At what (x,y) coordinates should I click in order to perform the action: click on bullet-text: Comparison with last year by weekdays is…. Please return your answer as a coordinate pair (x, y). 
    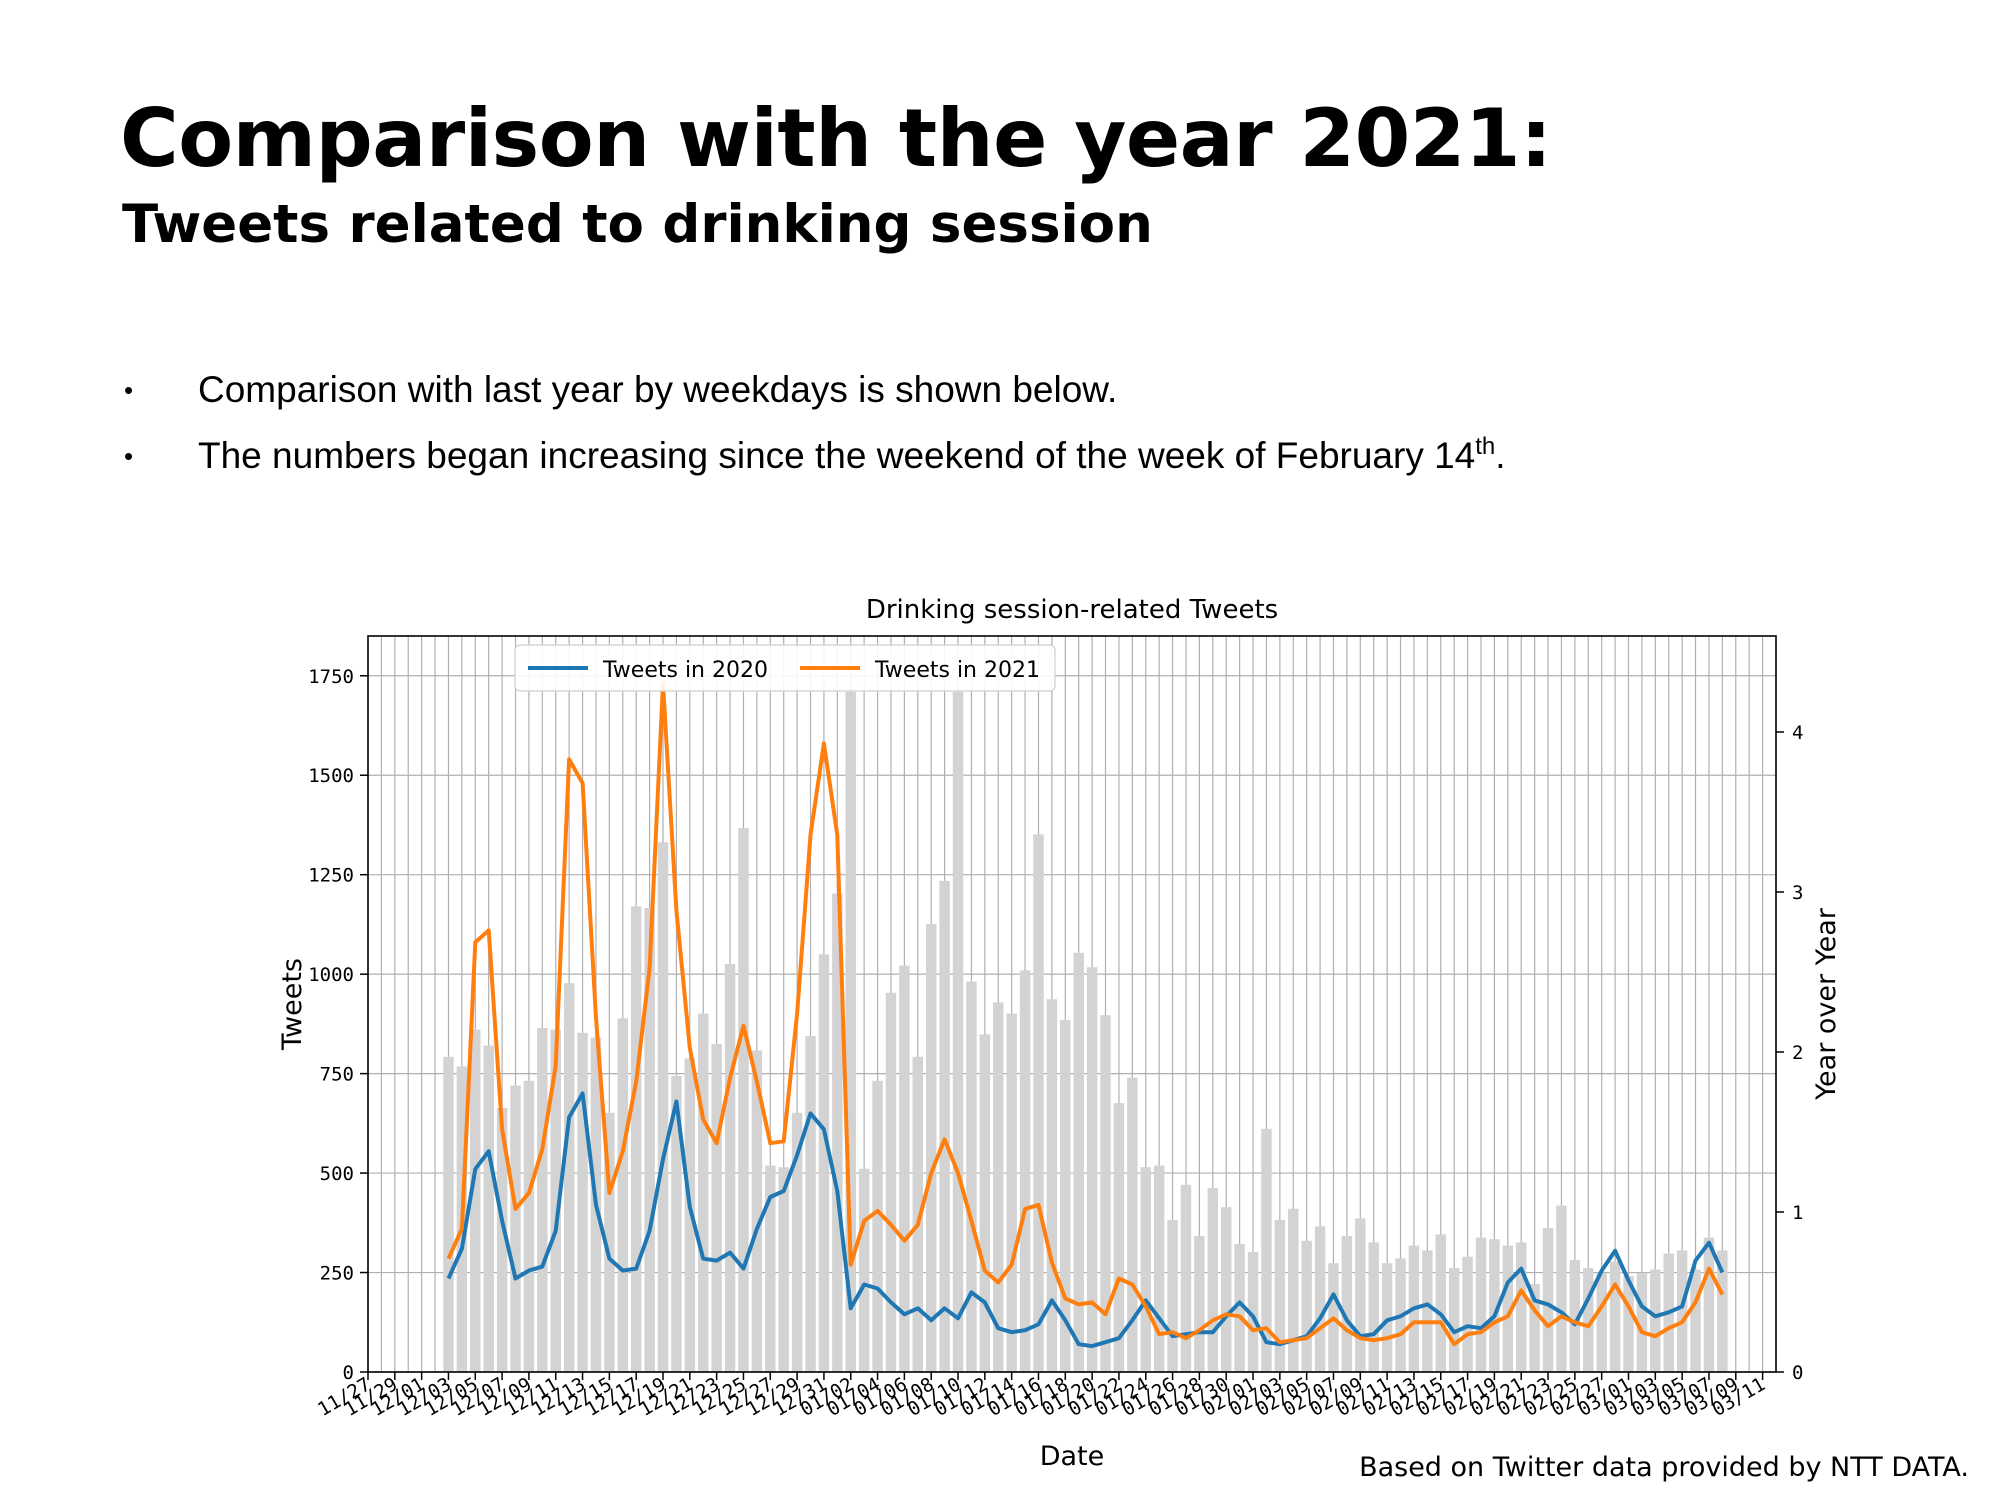
    Looking at the image, I should click on (658, 389).